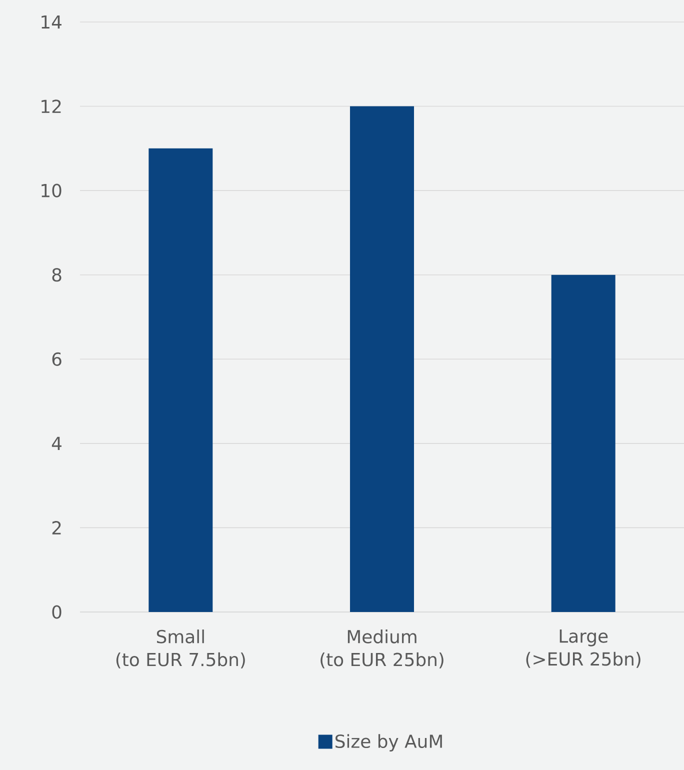 This screenshot has height=770, width=684. Describe the element at coordinates (389, 743) in the screenshot. I see `legend-label: Size by AuM` at that location.